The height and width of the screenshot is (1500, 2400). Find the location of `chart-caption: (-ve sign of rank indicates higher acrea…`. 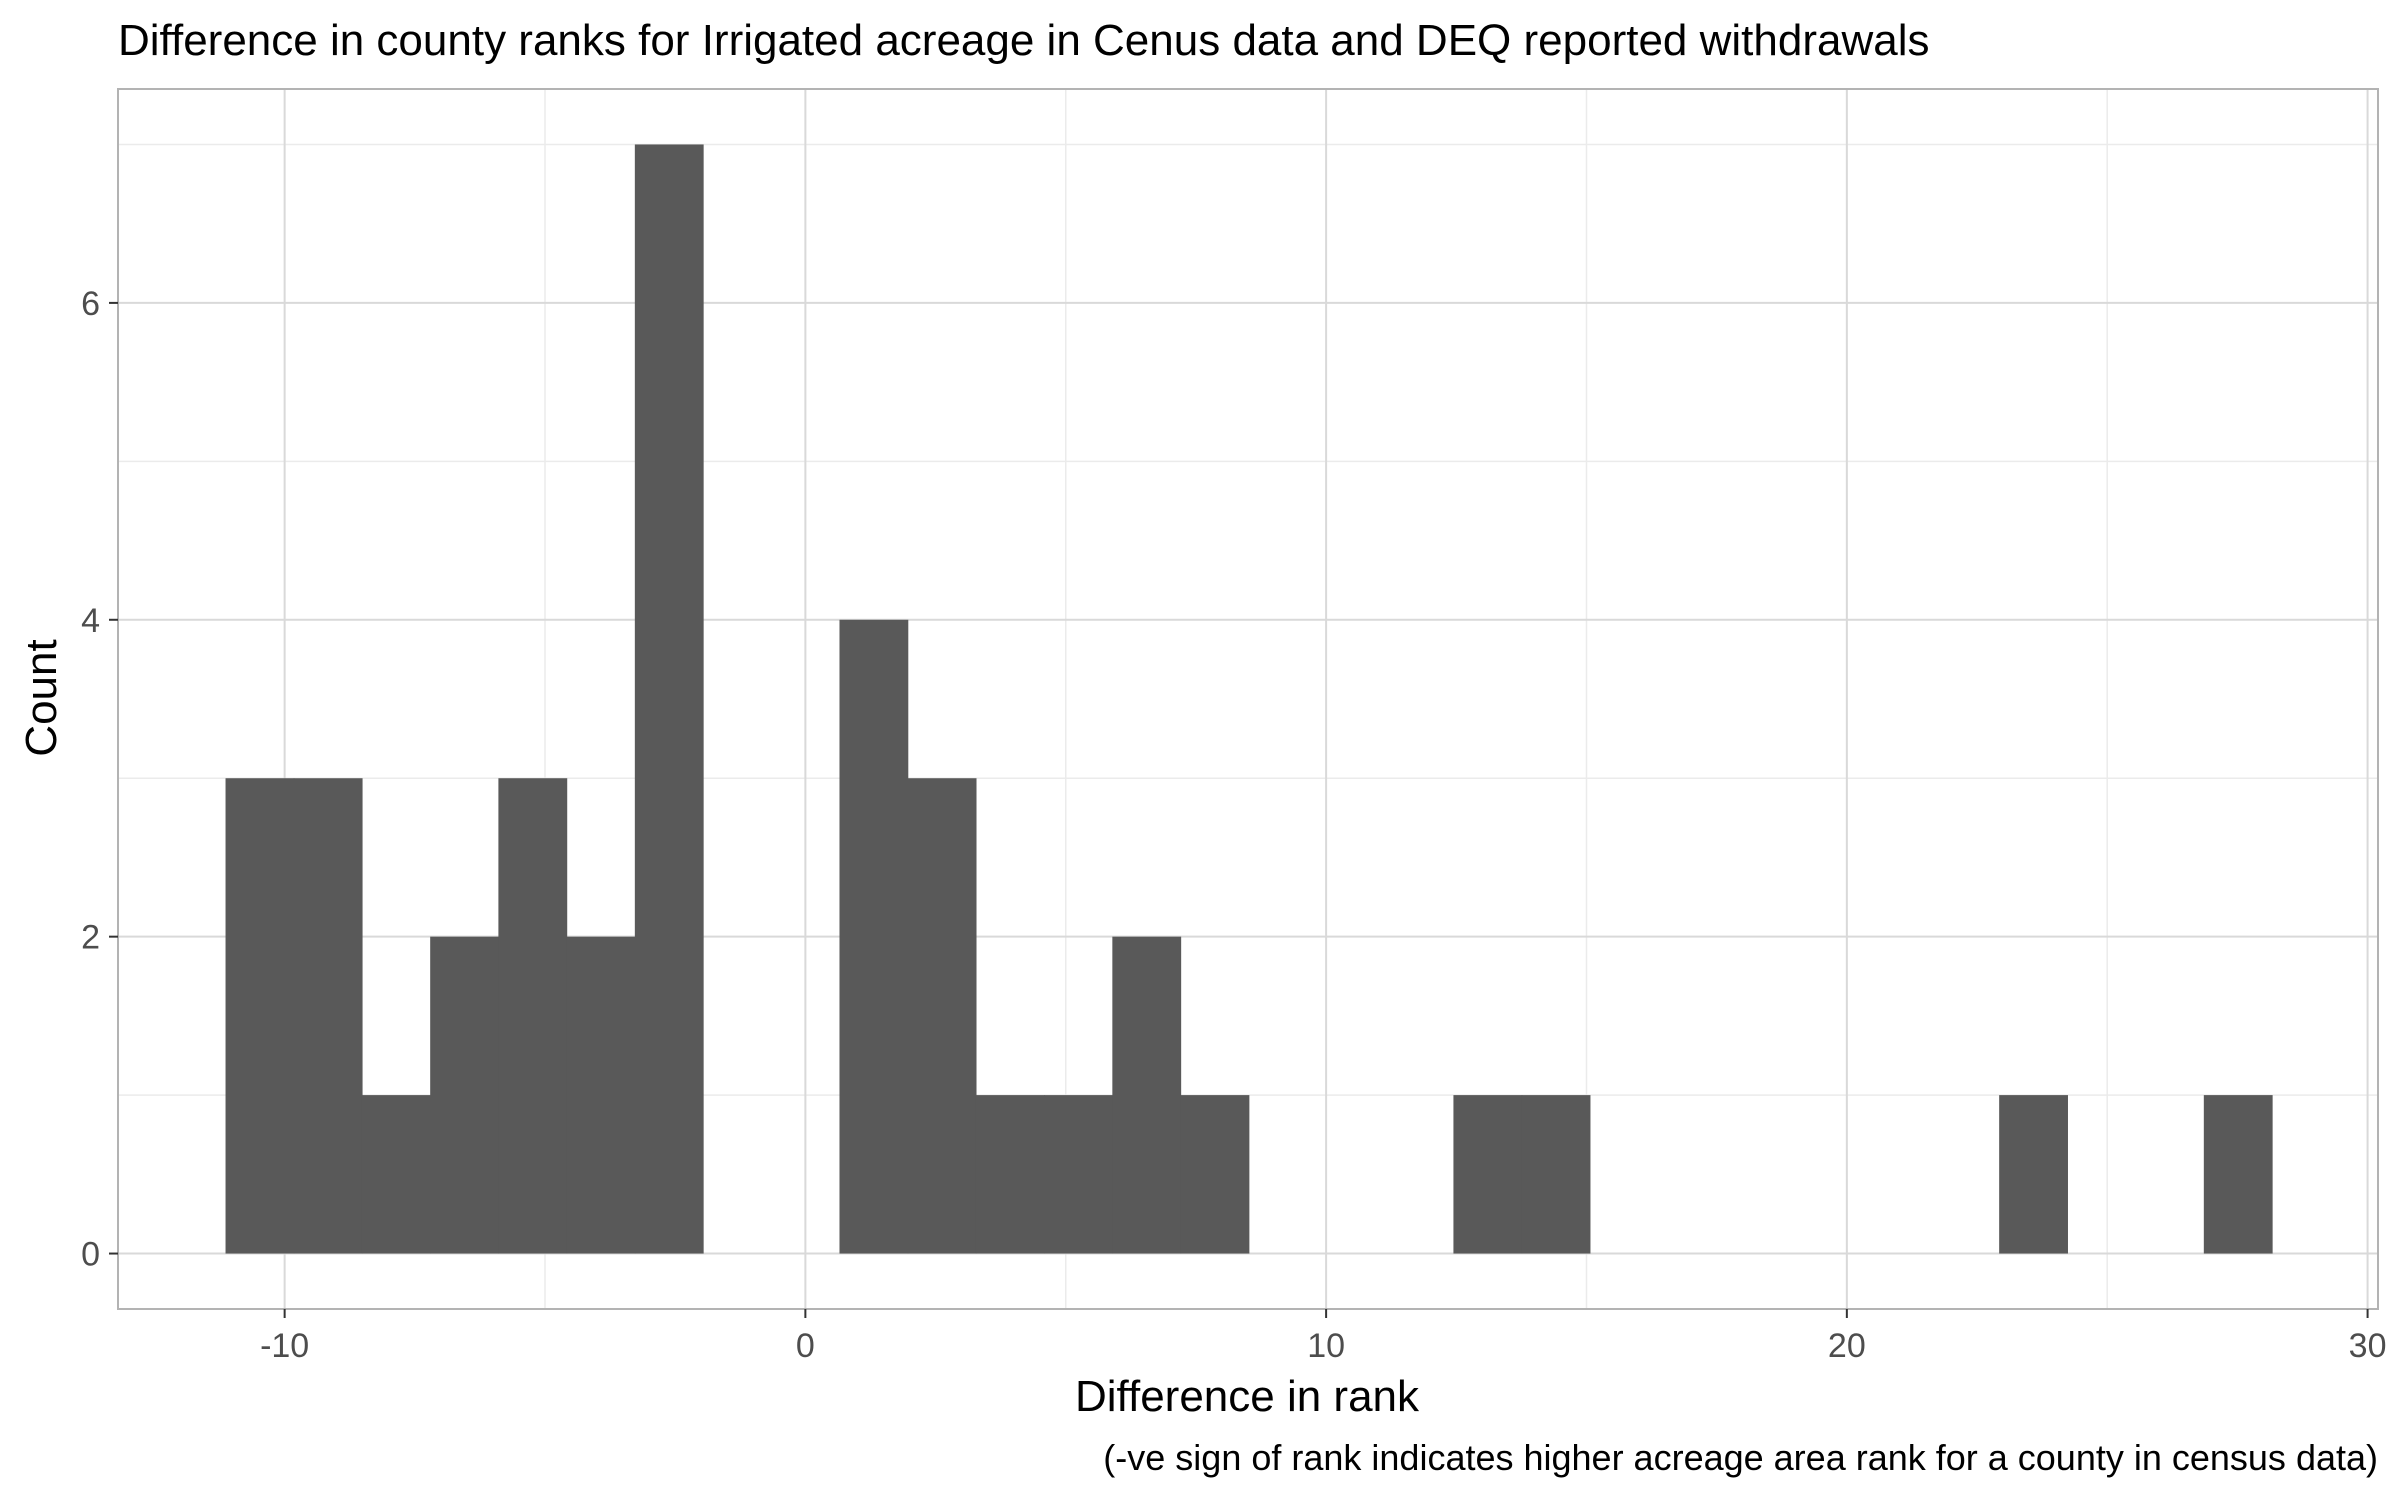

chart-caption: (-ve sign of rank indicates higher acrea… is located at coordinates (1740, 1457).